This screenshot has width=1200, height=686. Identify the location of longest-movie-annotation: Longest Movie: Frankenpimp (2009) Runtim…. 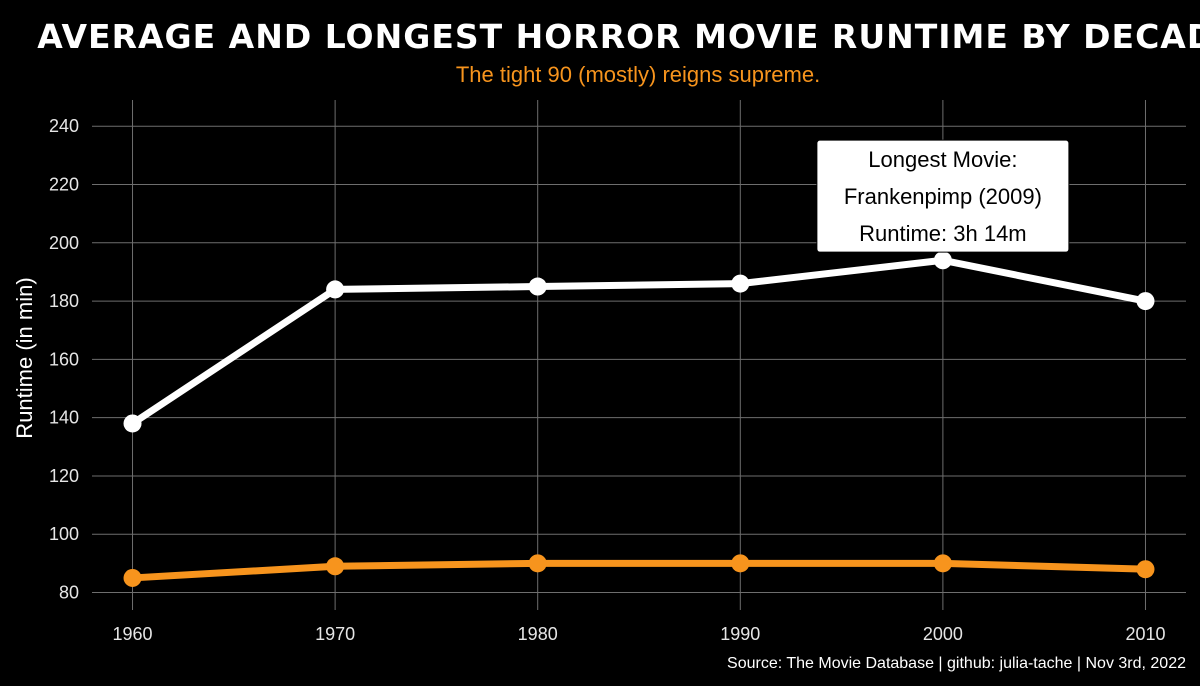
(943, 196).